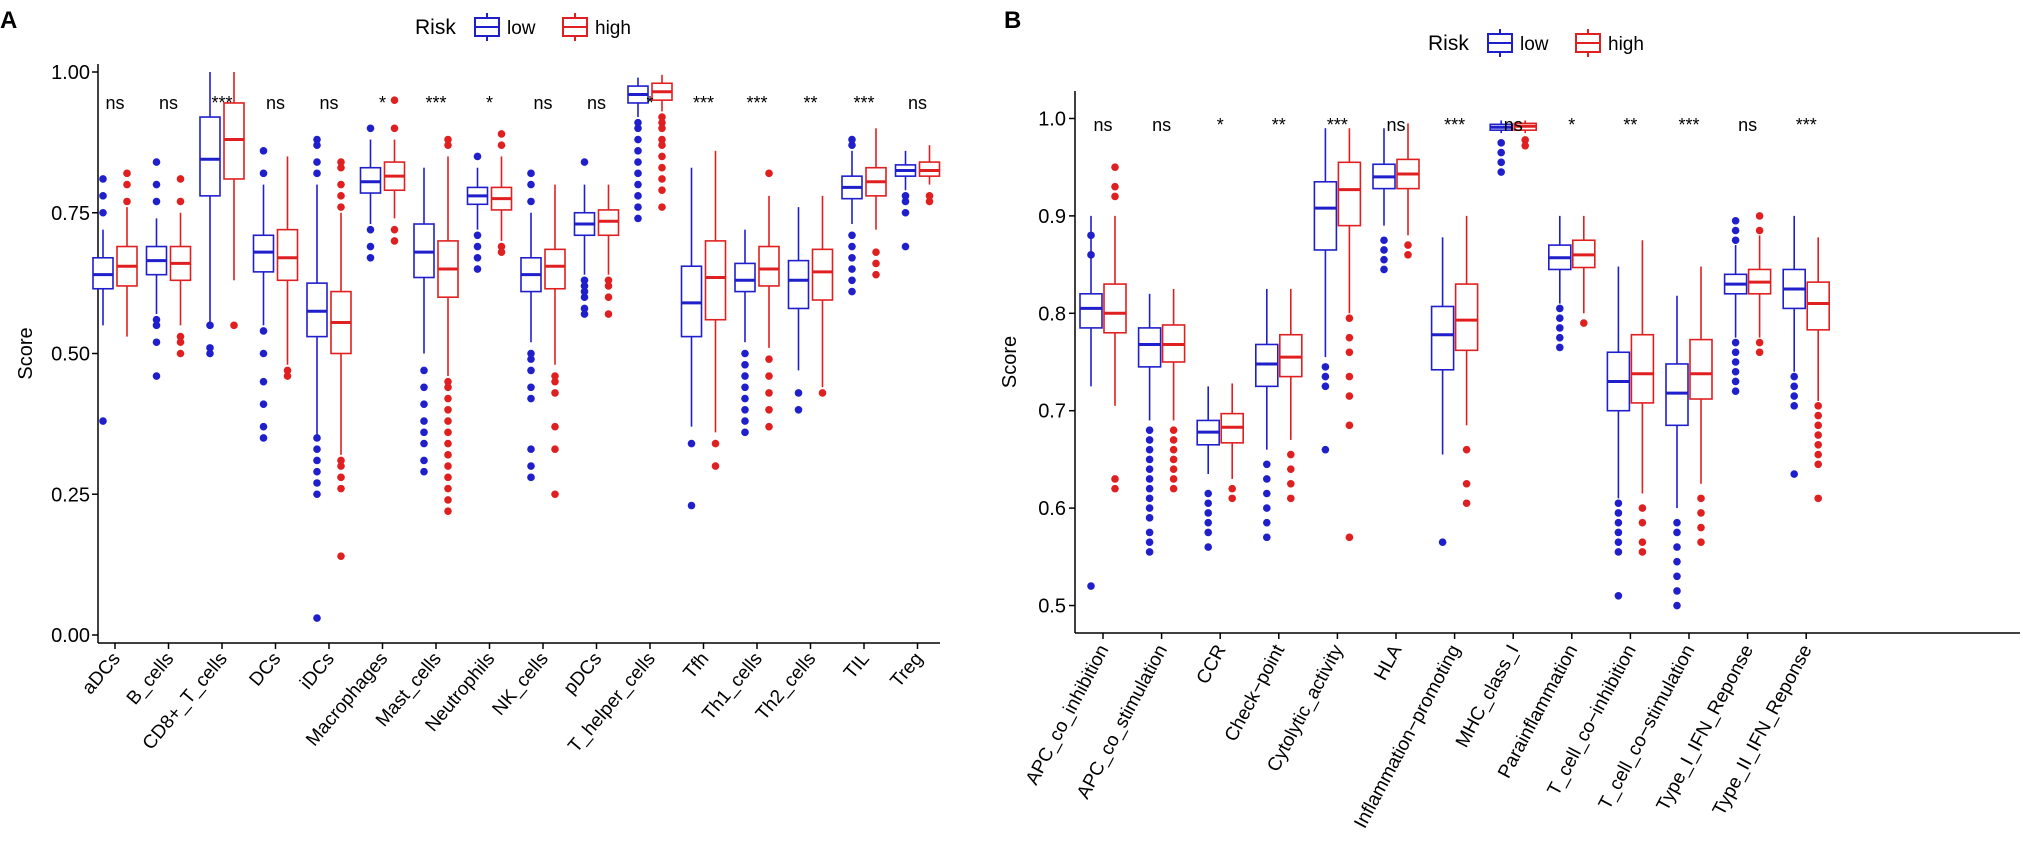  Describe the element at coordinates (1494, 433) in the screenshot. I see `category-group: ns MHC_class_I` at that location.